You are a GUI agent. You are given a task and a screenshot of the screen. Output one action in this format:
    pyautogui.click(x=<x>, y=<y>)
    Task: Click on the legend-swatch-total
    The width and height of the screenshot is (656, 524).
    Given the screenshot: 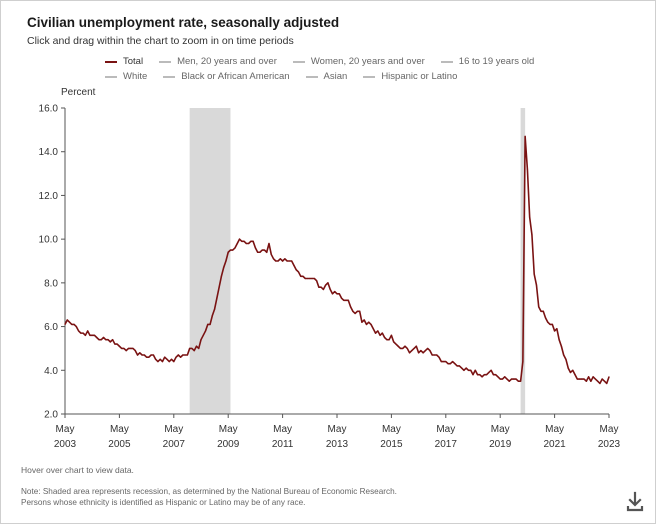 What is the action you would take?
    pyautogui.click(x=111, y=61)
    